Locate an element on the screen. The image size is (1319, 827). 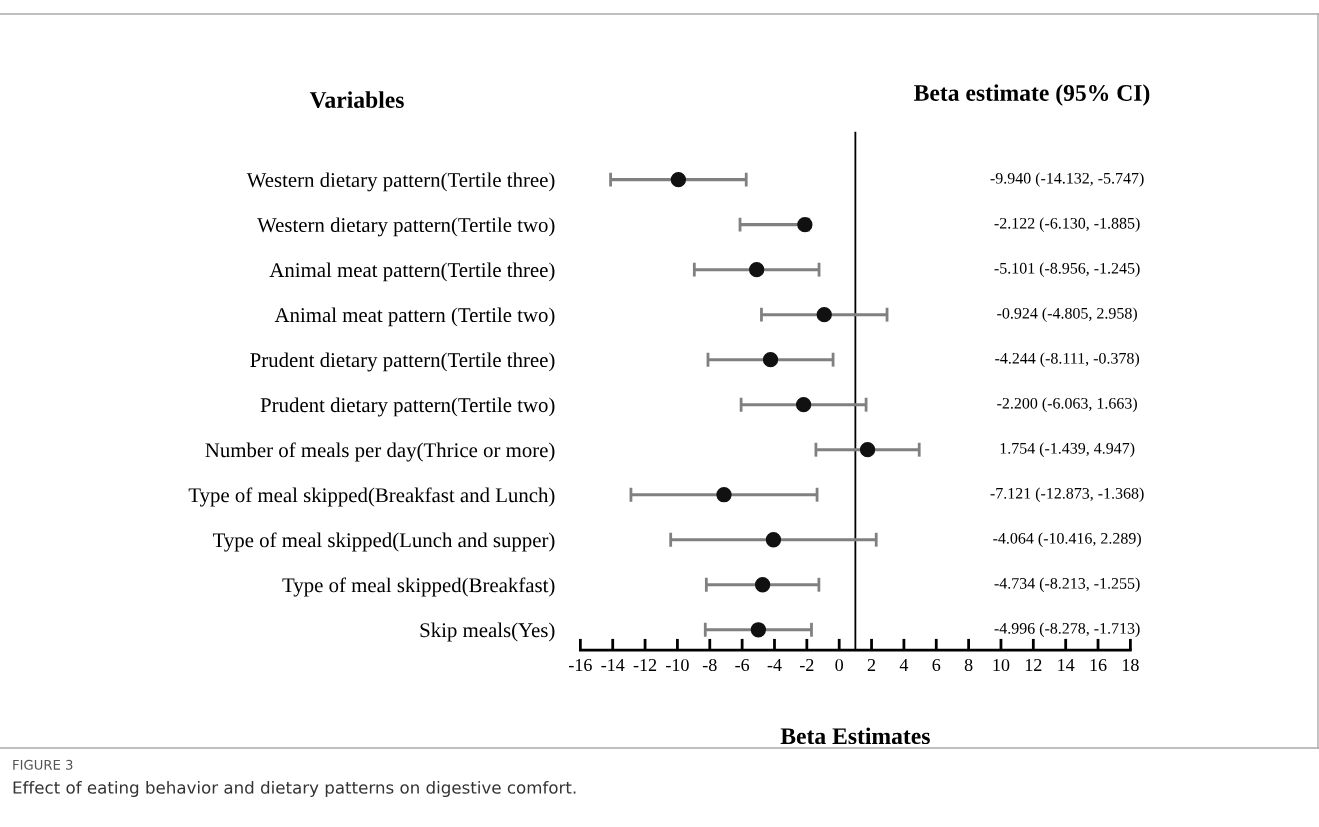
annotation: -9.940 (-14.132, -5.747) is located at coordinates (1067, 179).